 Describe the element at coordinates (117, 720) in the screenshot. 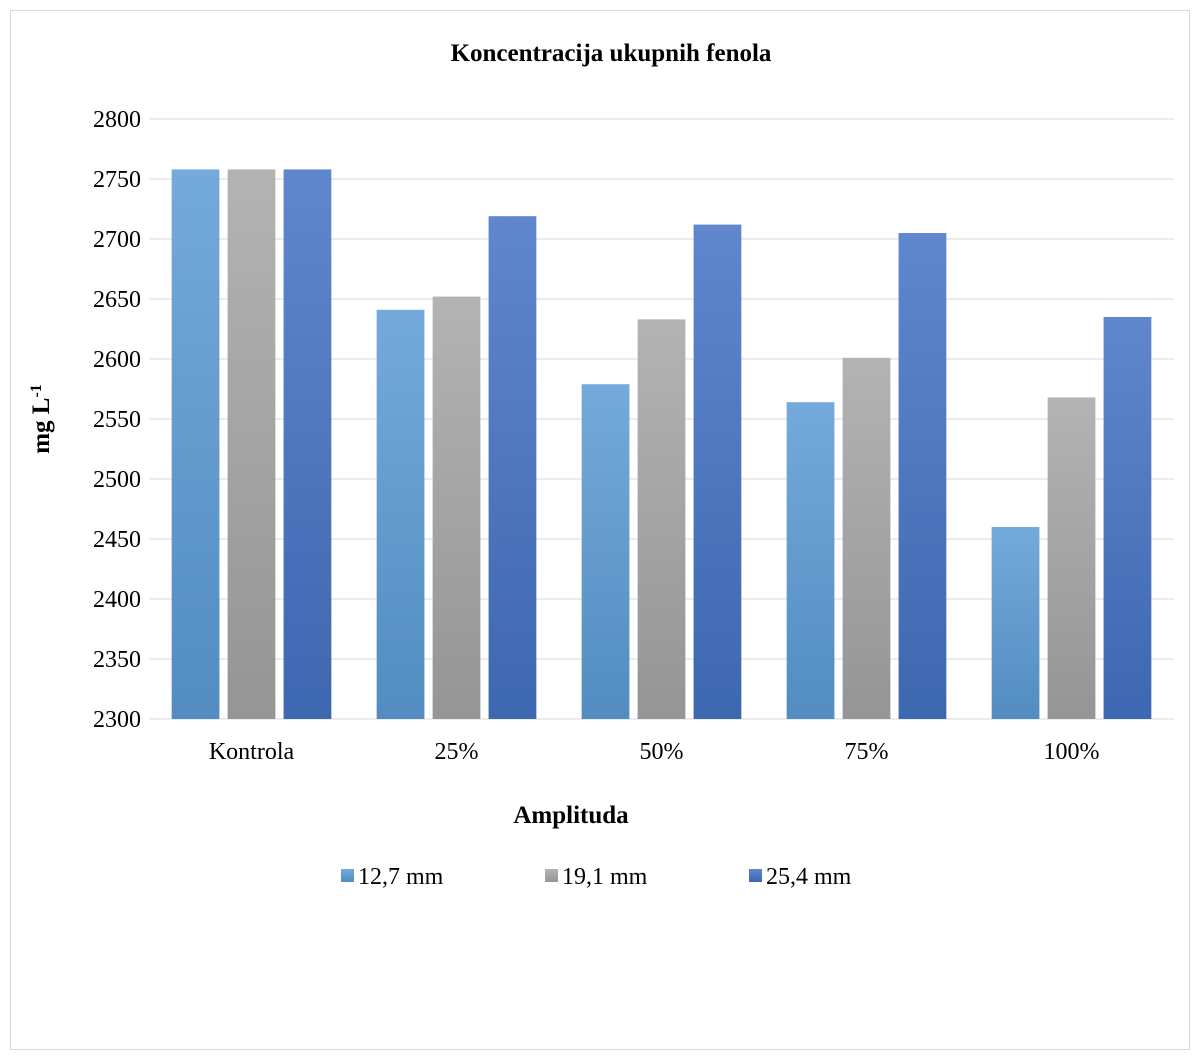

I see `y-tick-label: 2300` at that location.